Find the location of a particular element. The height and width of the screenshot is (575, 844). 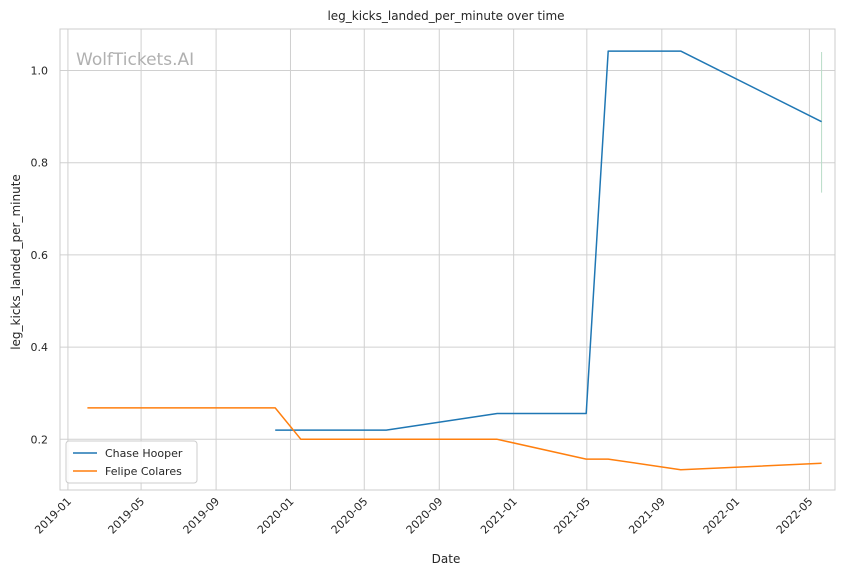

x-tick-label: 2019-09 is located at coordinates (202, 516).